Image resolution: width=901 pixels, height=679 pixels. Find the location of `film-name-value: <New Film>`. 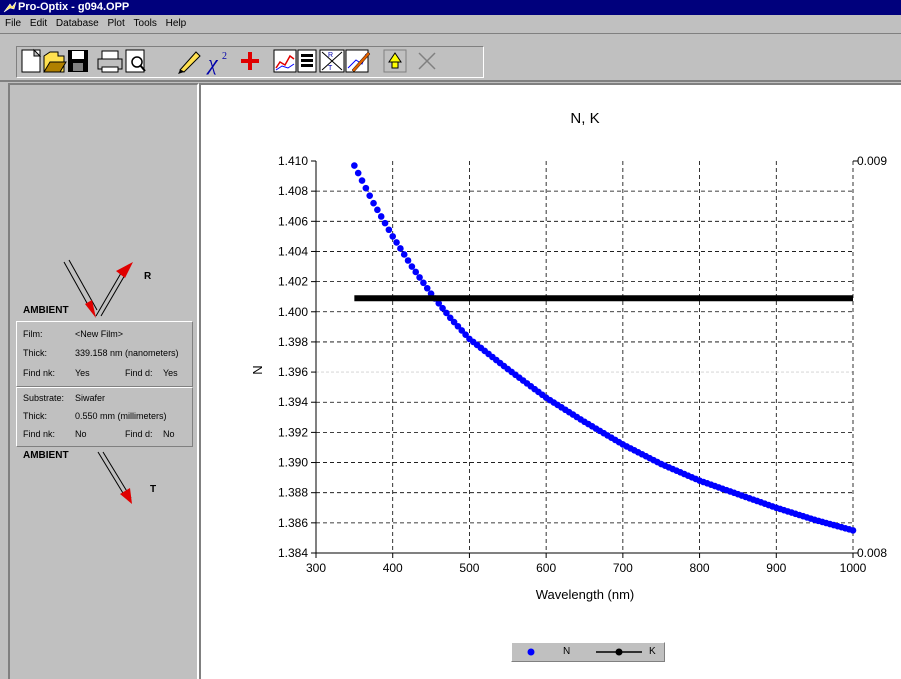

film-name-value: <New Film> is located at coordinates (99, 334).